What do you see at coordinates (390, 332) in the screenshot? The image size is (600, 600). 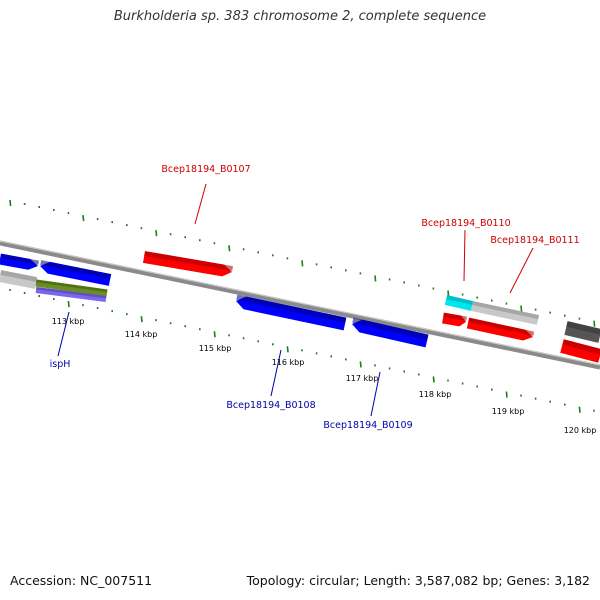 I see `gene-bcep18194-b0109` at bounding box center [390, 332].